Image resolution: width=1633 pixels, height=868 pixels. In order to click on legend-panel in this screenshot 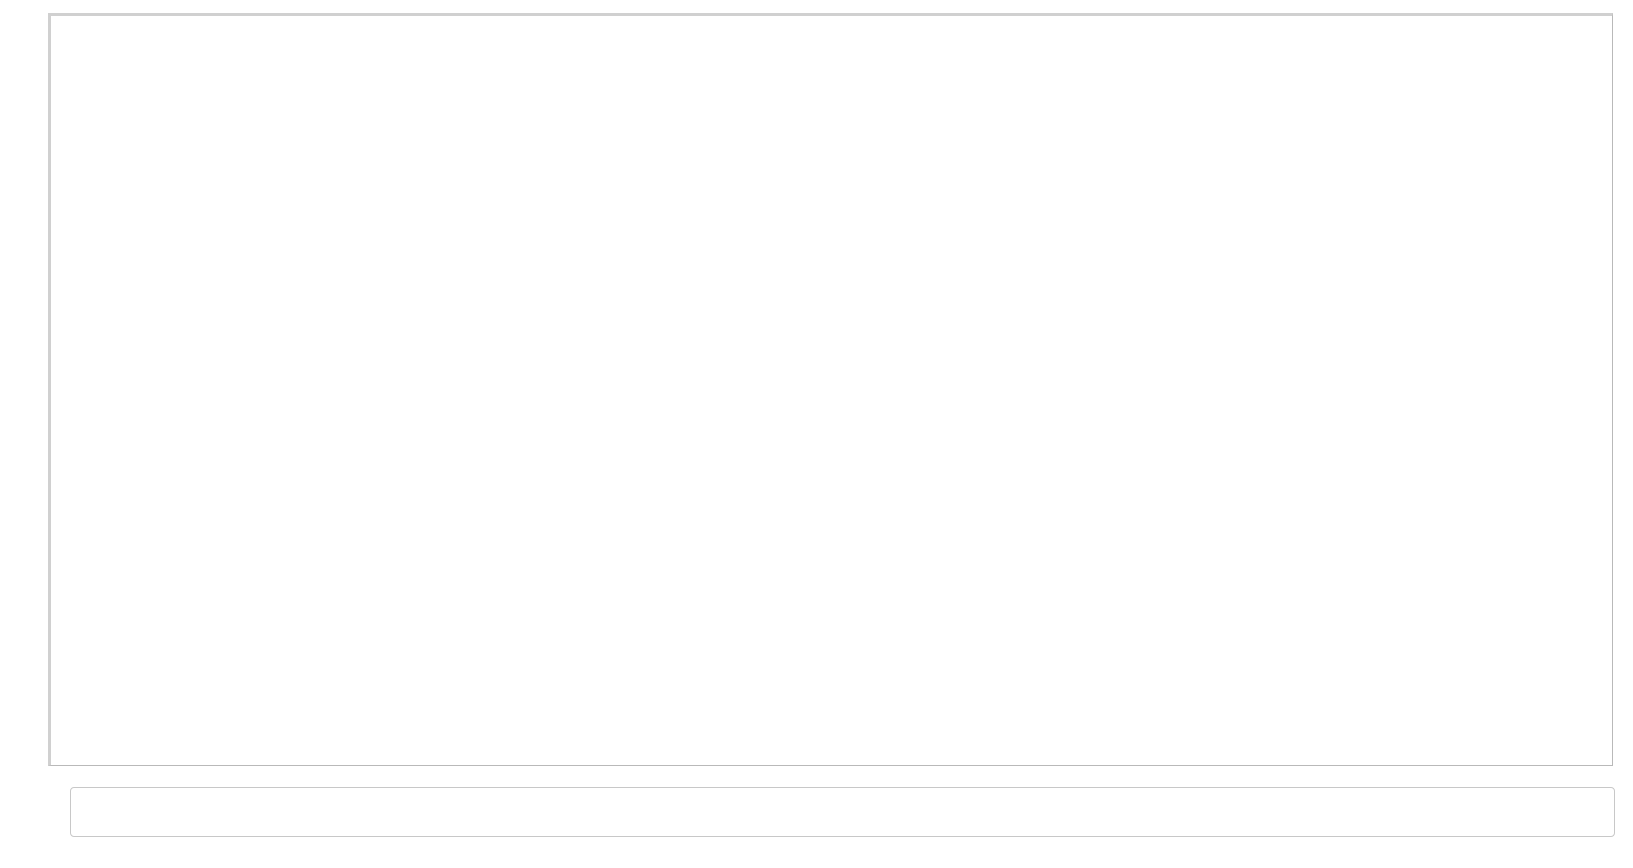, I will do `click(842, 812)`.